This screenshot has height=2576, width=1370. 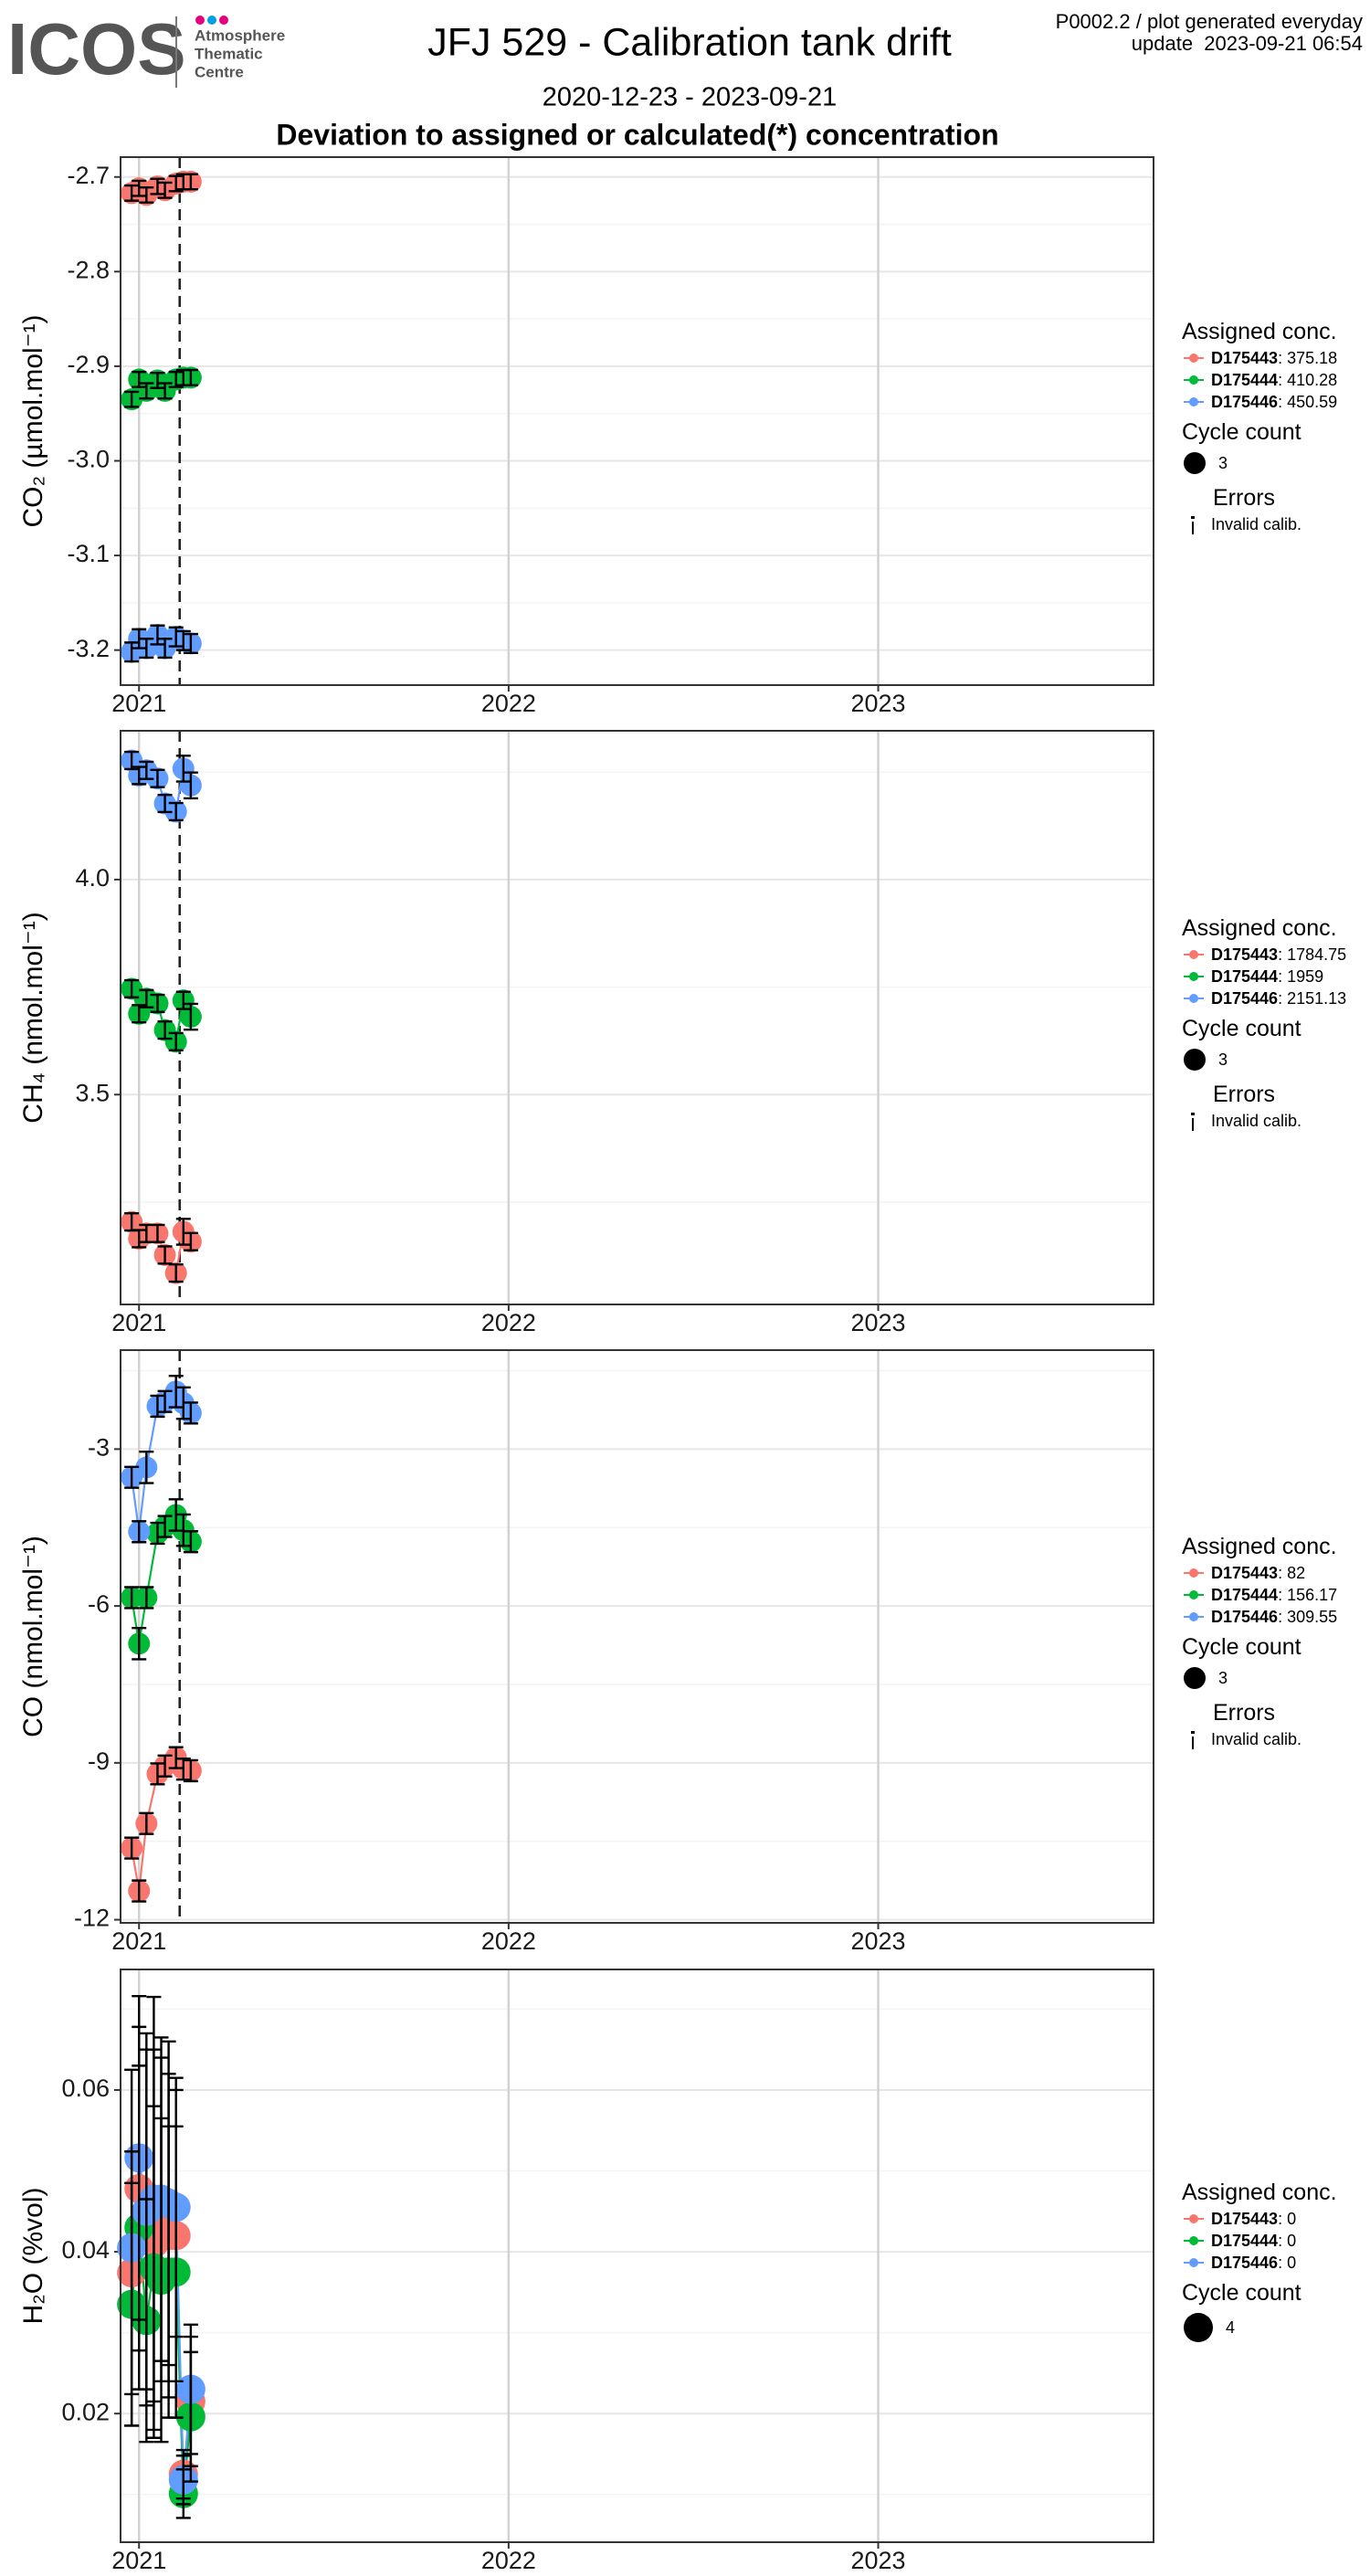 I want to click on legend-assigned-value: 1784.75, so click(x=1312, y=955).